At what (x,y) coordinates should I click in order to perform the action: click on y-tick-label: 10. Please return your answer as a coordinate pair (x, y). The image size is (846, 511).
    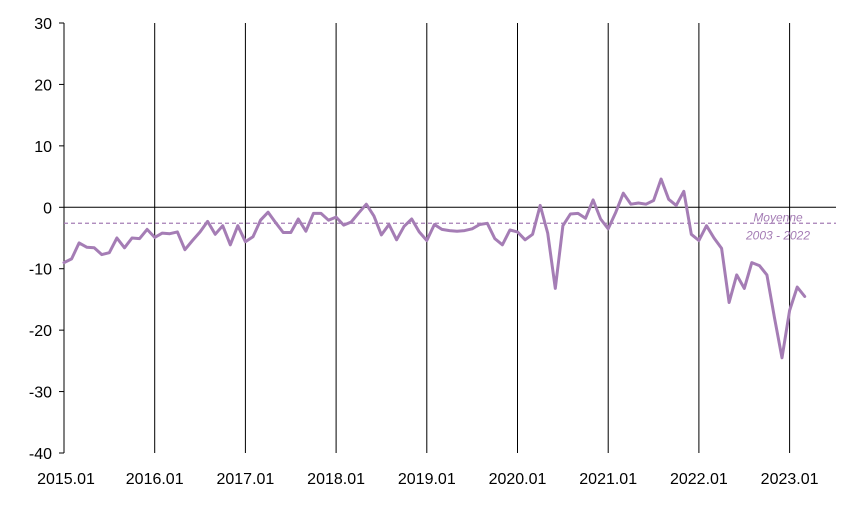
    Looking at the image, I should click on (43, 147).